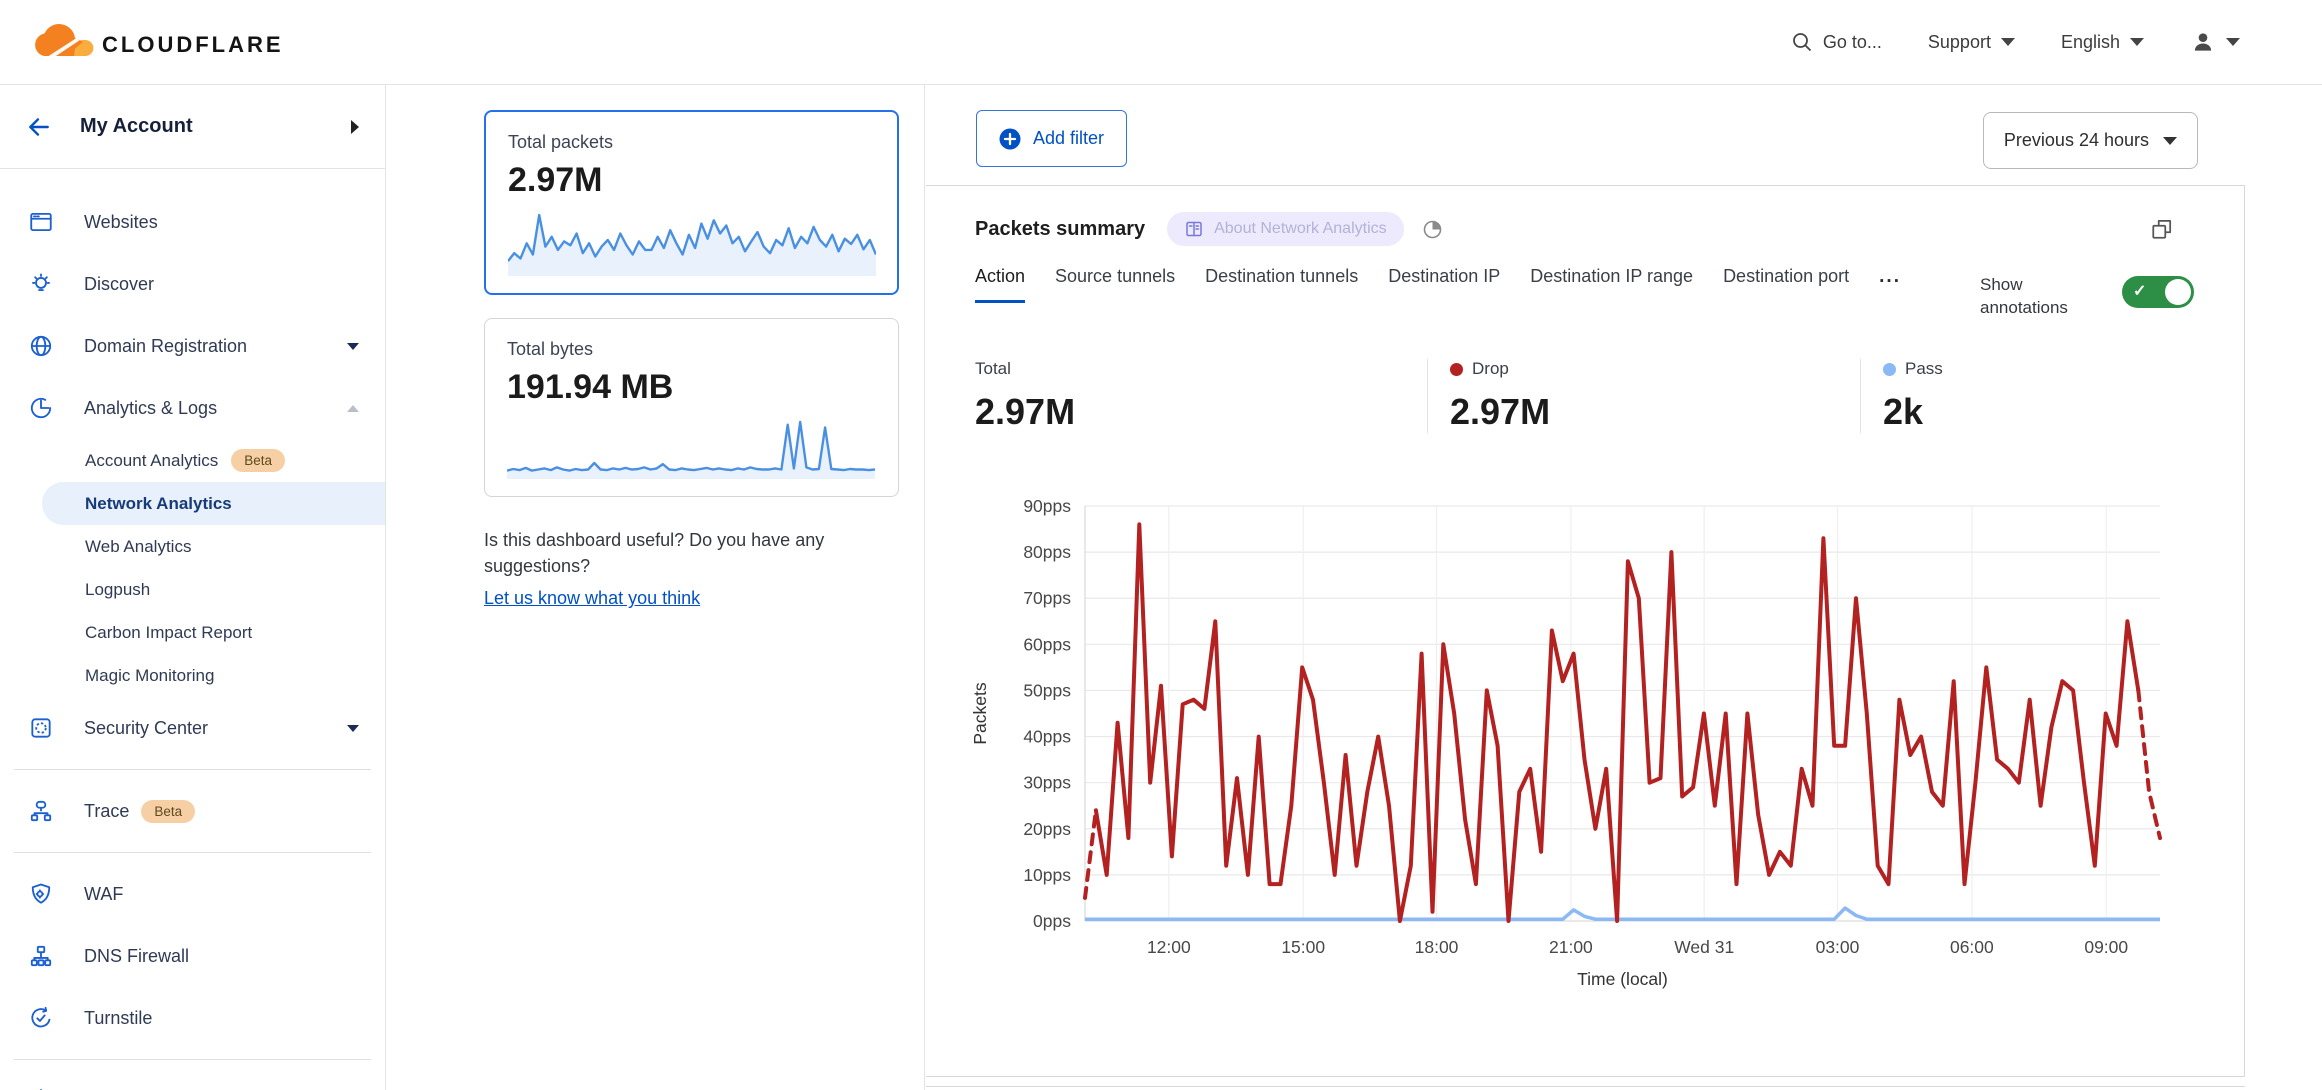  What do you see at coordinates (150, 675) in the screenshot?
I see `sidebar-item-label: Magic Monitoring` at bounding box center [150, 675].